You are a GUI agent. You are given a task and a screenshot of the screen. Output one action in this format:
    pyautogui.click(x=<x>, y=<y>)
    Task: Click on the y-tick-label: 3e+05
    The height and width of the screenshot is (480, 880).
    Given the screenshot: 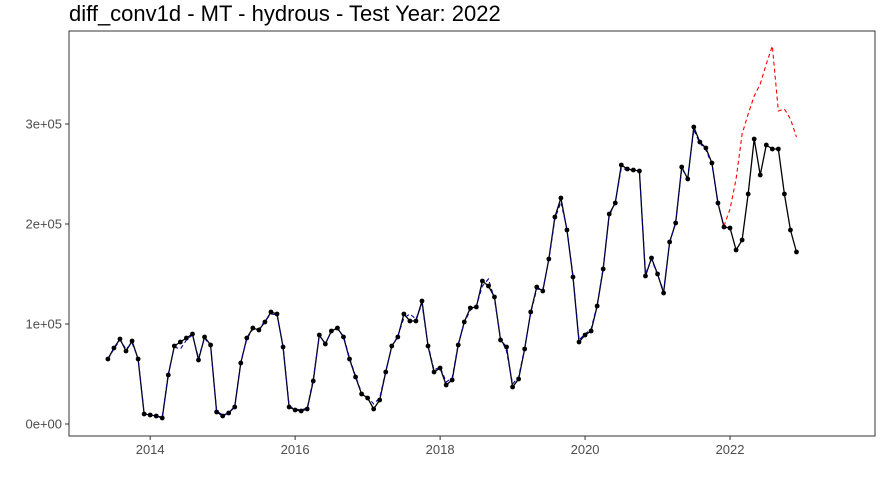 What is the action you would take?
    pyautogui.click(x=43, y=124)
    